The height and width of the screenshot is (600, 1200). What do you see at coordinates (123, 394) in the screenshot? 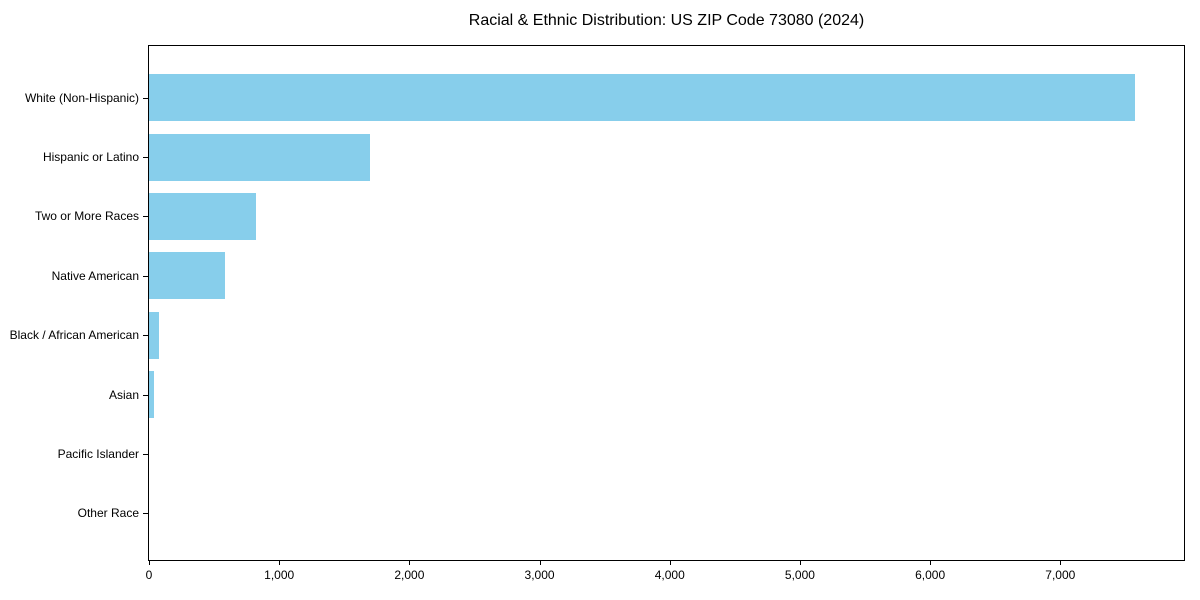
I see `y-tick-label: Asian` at bounding box center [123, 394].